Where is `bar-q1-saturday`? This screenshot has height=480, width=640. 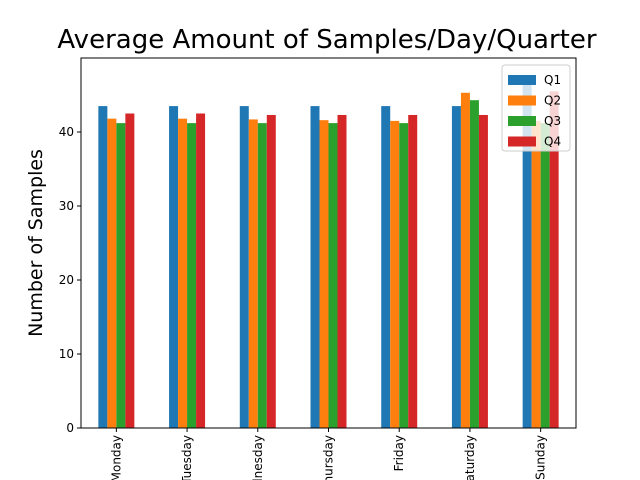
bar-q1-saturday is located at coordinates (456, 267).